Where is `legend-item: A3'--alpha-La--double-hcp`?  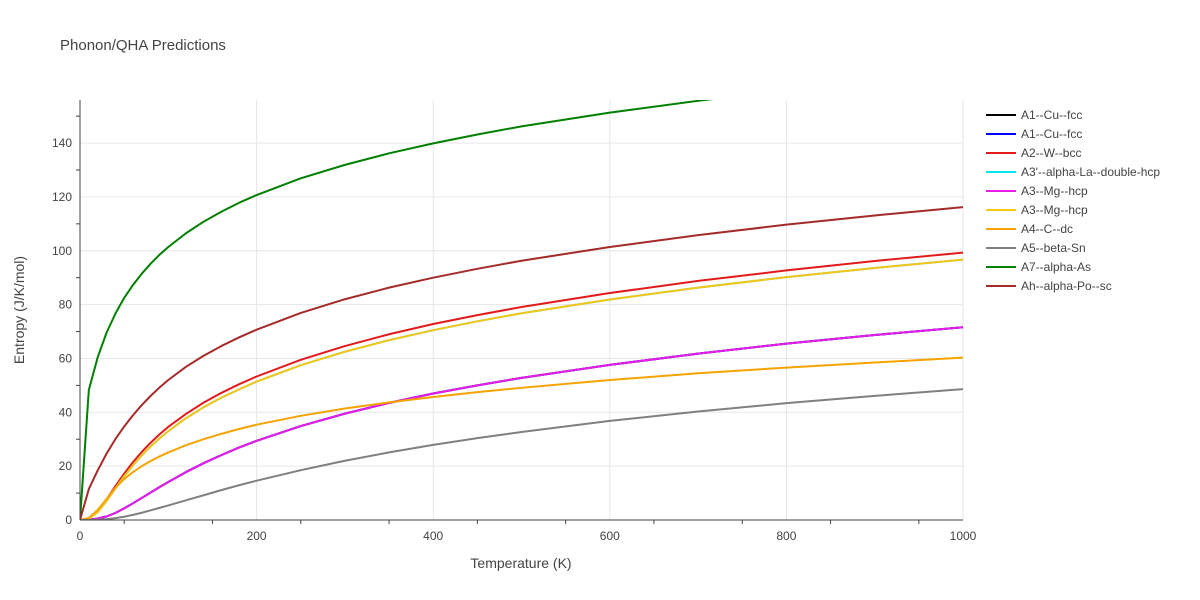
legend-item: A3'--alpha-La--double-hcp is located at coordinates (1073, 172).